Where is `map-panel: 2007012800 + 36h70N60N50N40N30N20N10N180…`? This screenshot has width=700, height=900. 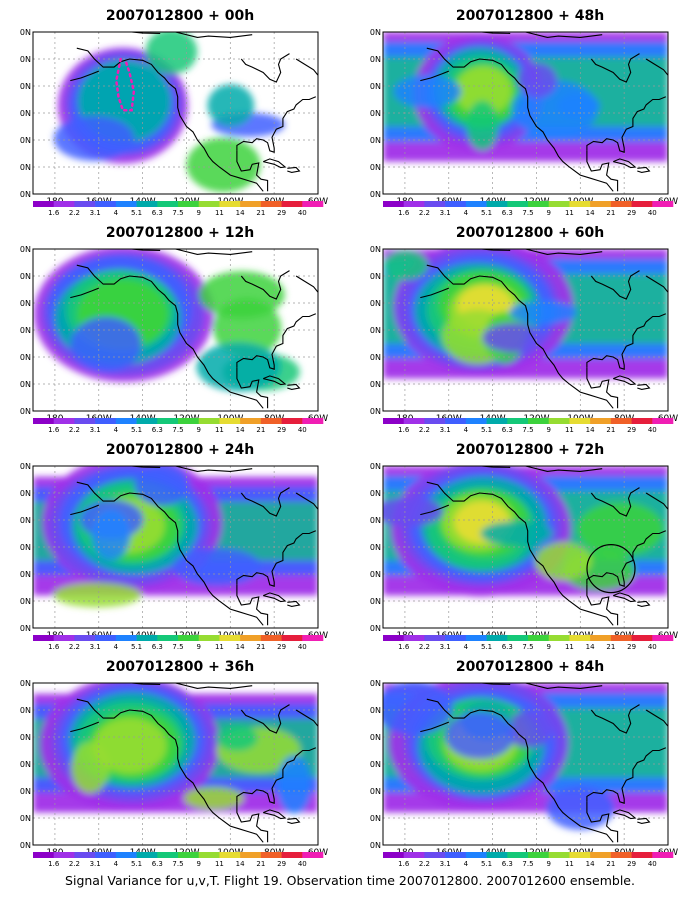 map-panel: 2007012800 + 36h70N60N50N40N30N20N10N180… is located at coordinates (180, 766).